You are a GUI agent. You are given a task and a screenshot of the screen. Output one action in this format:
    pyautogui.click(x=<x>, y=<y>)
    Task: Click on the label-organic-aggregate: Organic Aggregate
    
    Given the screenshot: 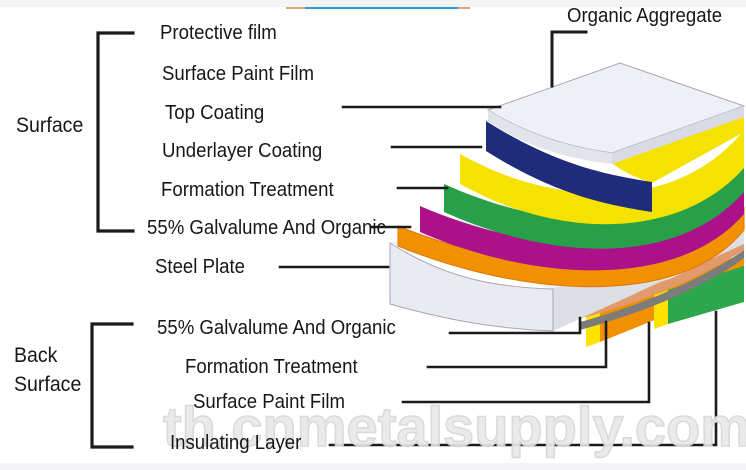 What is the action you would take?
    pyautogui.click(x=645, y=16)
    